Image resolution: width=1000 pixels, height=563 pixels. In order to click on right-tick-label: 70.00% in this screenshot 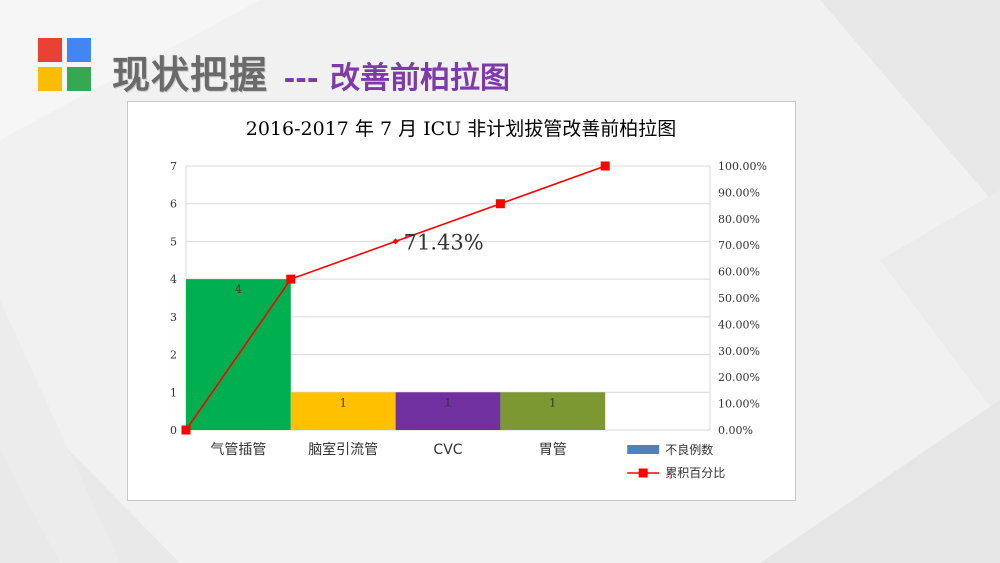, I will do `click(739, 245)`.